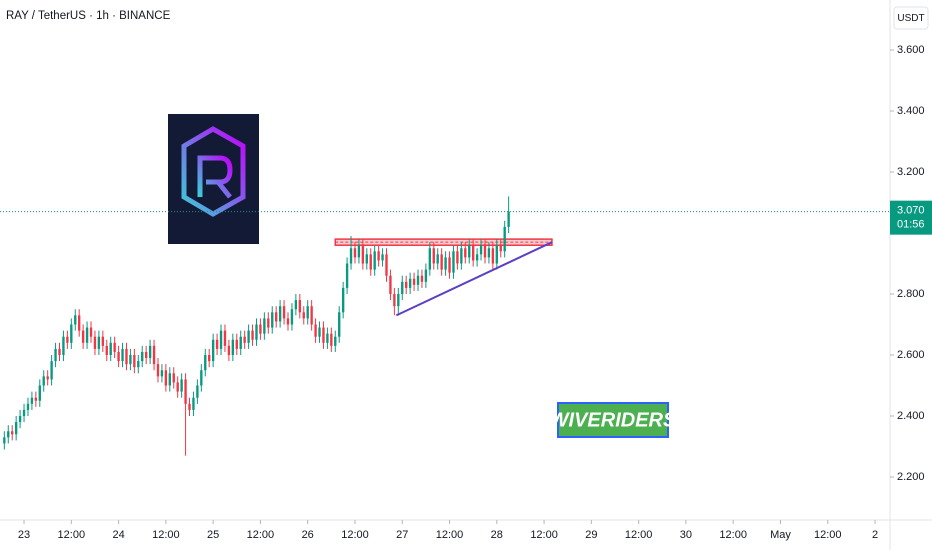 Image resolution: width=932 pixels, height=555 pixels. I want to click on x-tick-label: 30, so click(686, 535).